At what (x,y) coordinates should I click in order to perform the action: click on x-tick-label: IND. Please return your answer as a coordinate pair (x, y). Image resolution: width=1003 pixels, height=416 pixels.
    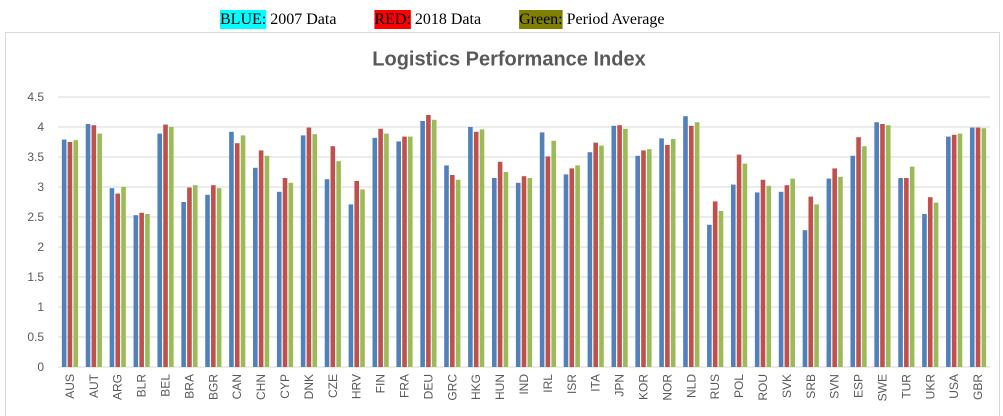
    Looking at the image, I should click on (524, 384).